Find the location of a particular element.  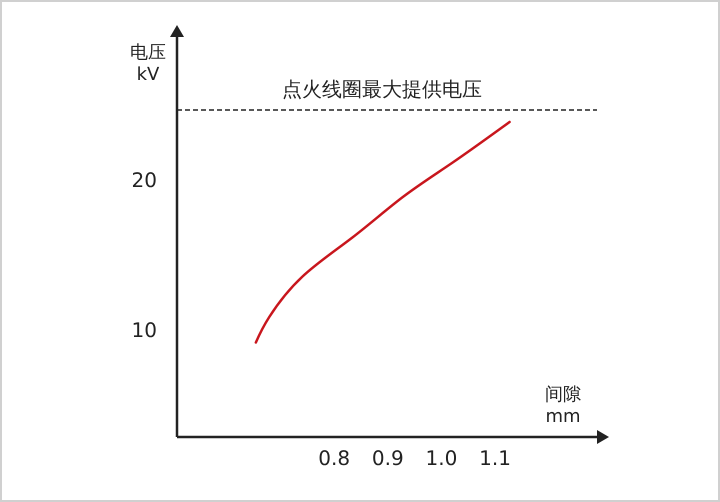

x-tick-label: 1.1 is located at coordinates (495, 458).